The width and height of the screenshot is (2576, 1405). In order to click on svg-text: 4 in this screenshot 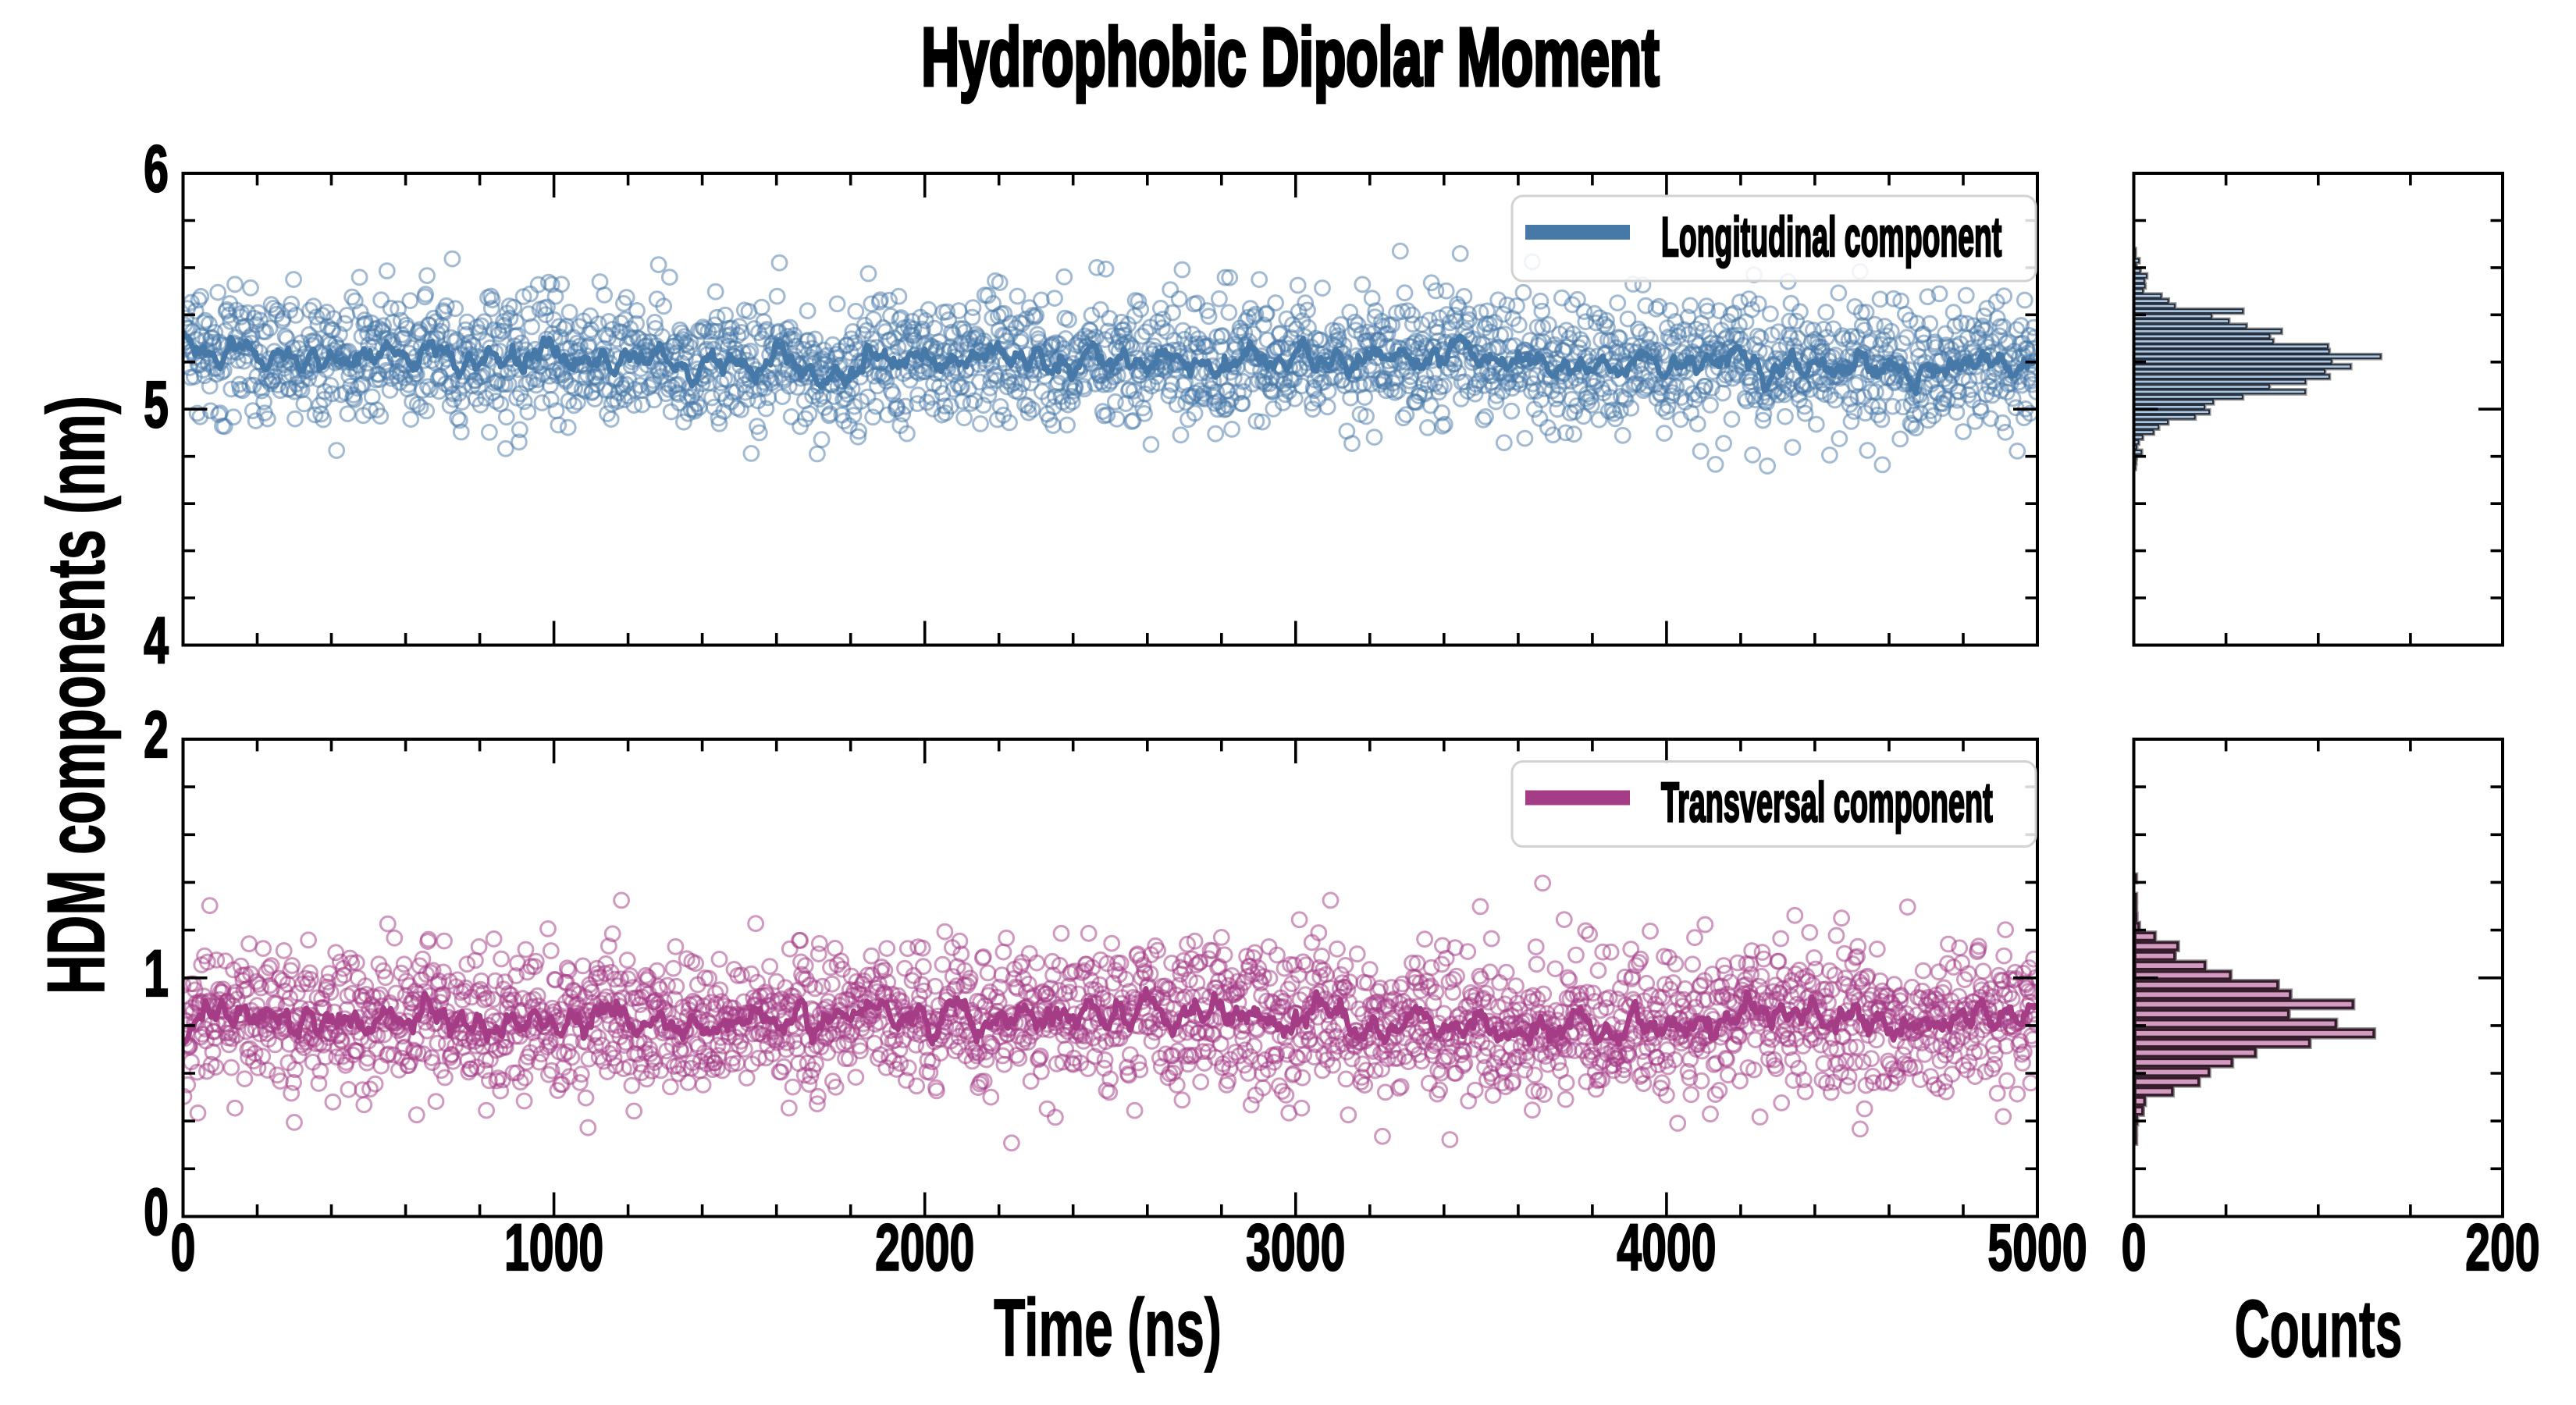, I will do `click(156, 642)`.